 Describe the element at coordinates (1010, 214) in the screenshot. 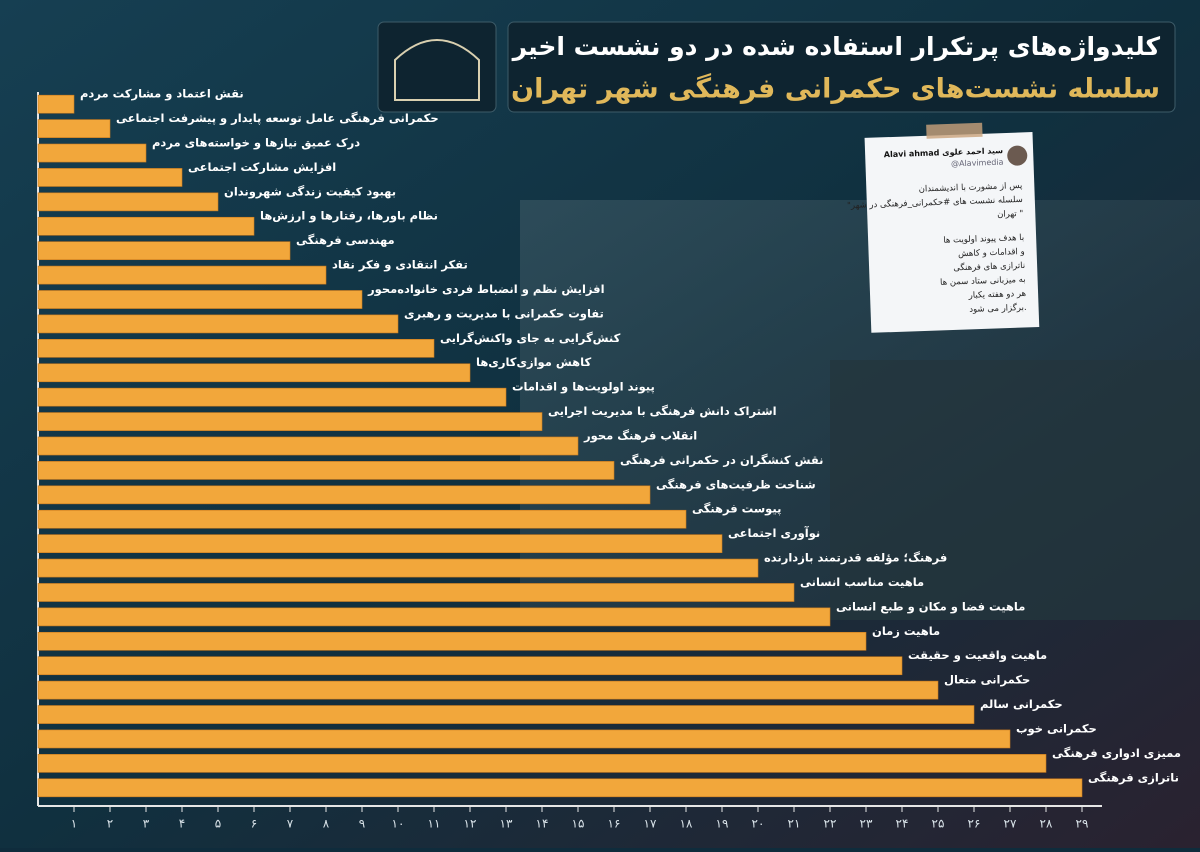

I see `tweet-line: تهران "` at that location.